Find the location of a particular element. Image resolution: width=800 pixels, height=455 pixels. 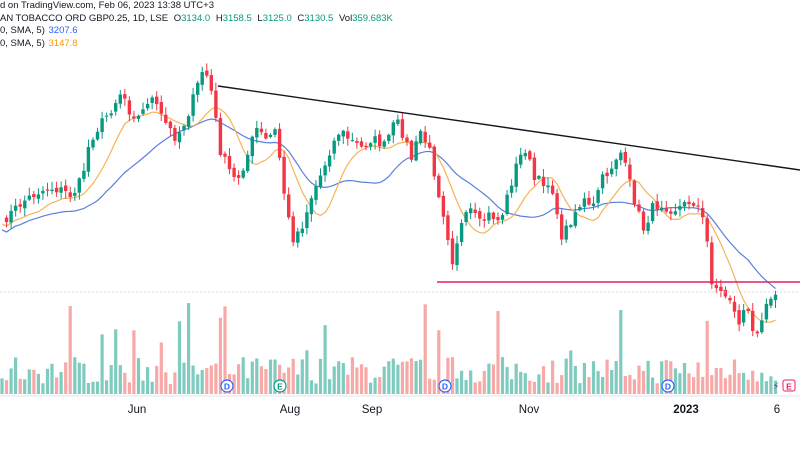

high-value: 3158.5 is located at coordinates (237, 18).